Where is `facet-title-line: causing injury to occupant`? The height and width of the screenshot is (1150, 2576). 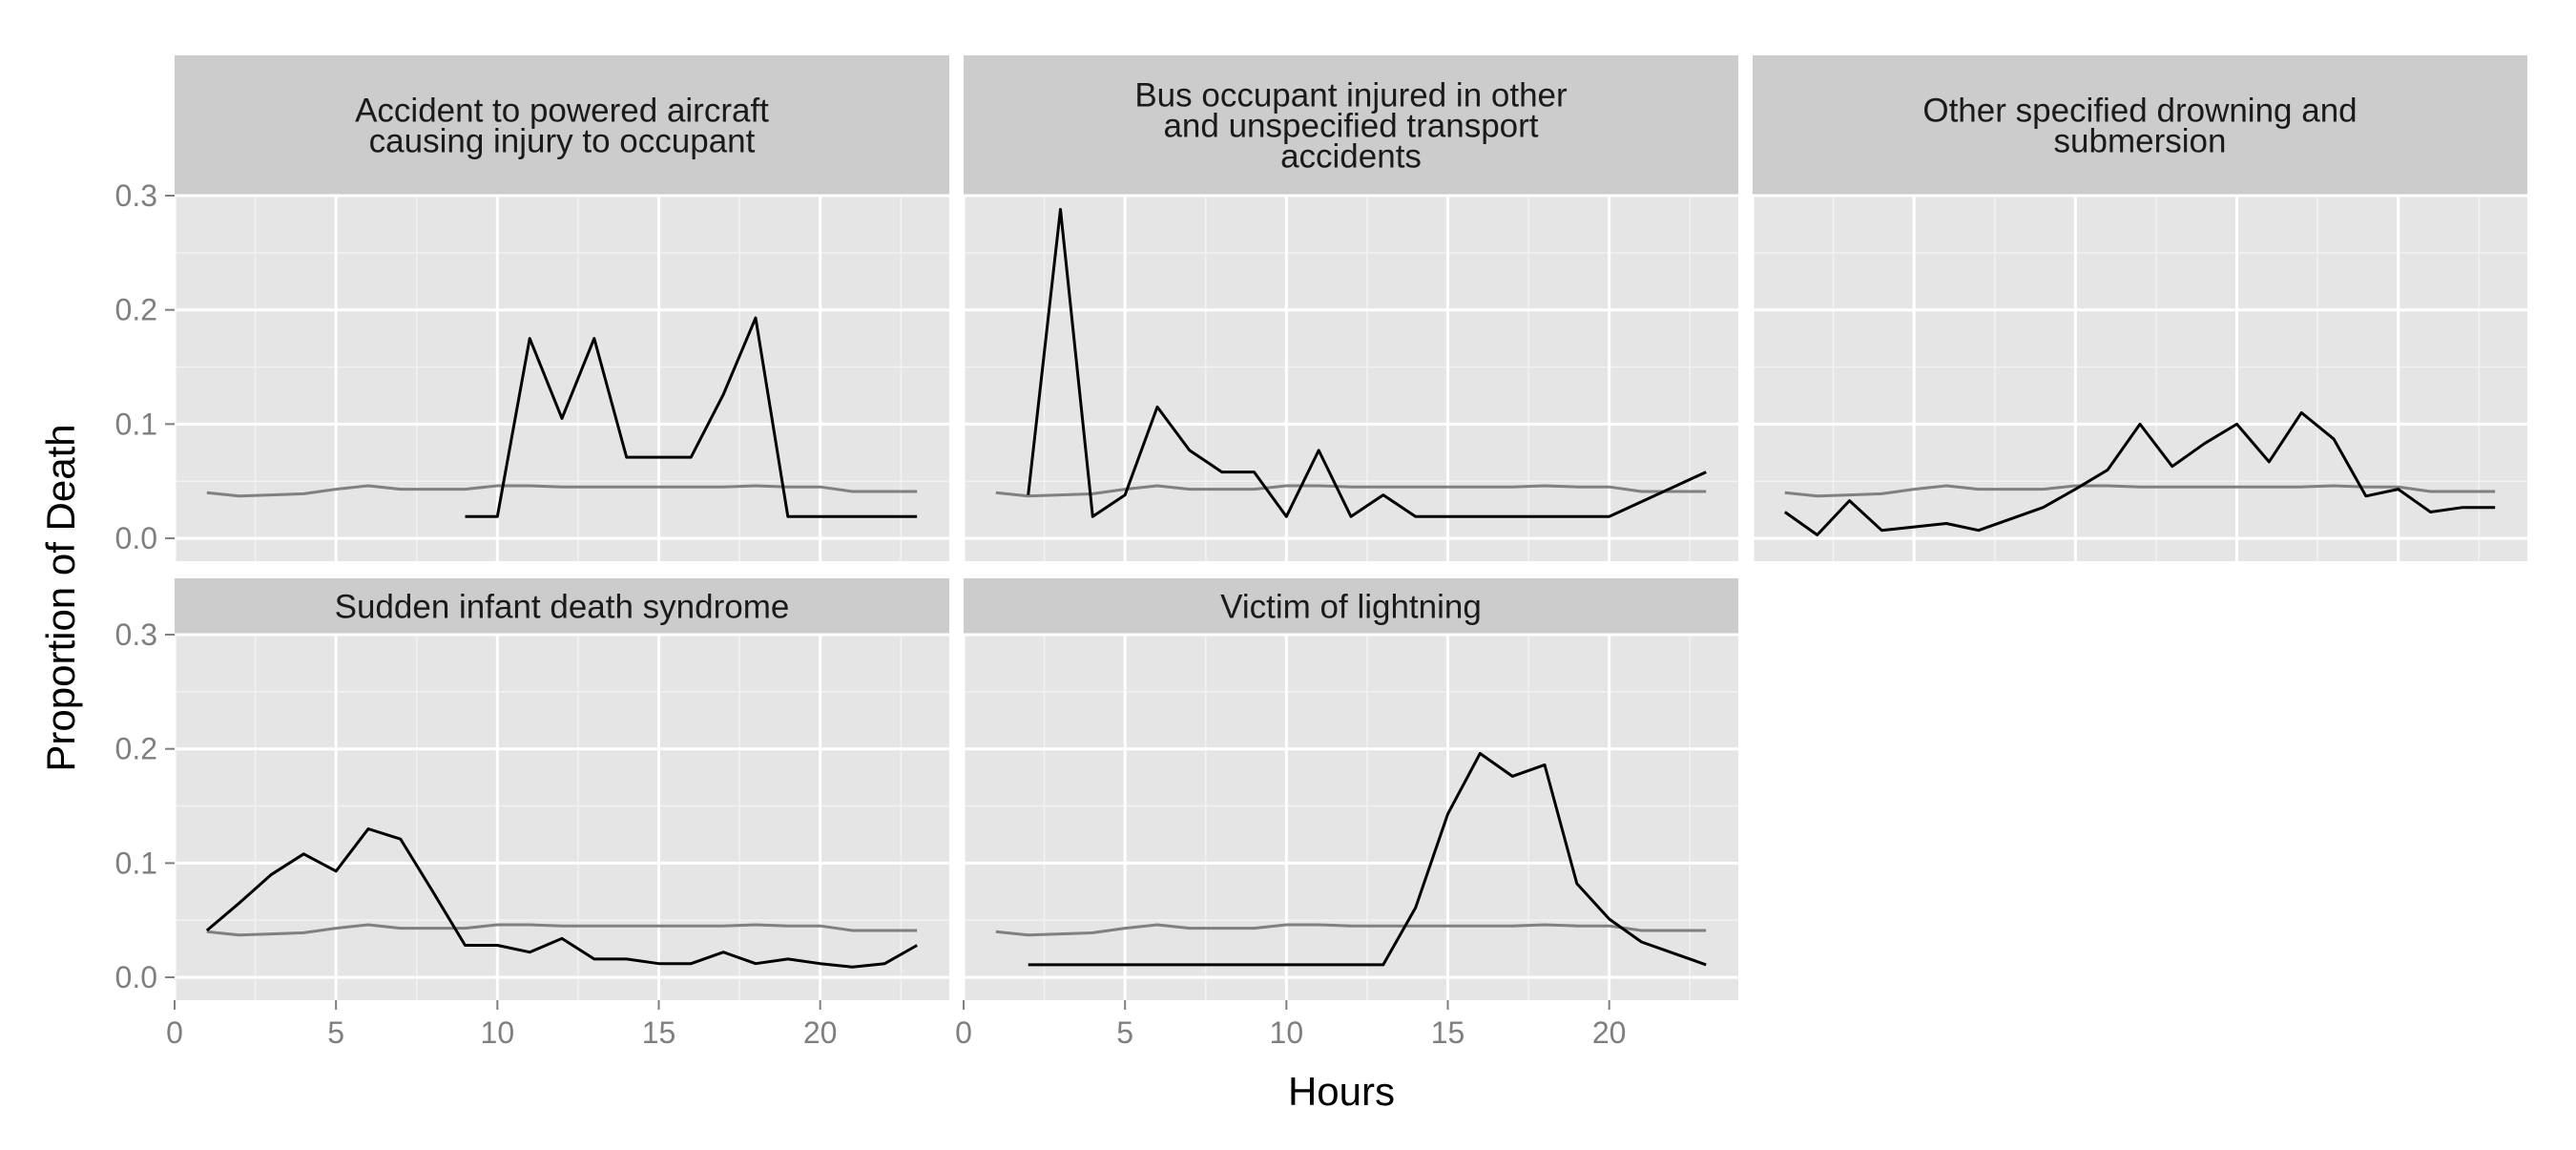
facet-title-line: causing injury to occupant is located at coordinates (562, 141).